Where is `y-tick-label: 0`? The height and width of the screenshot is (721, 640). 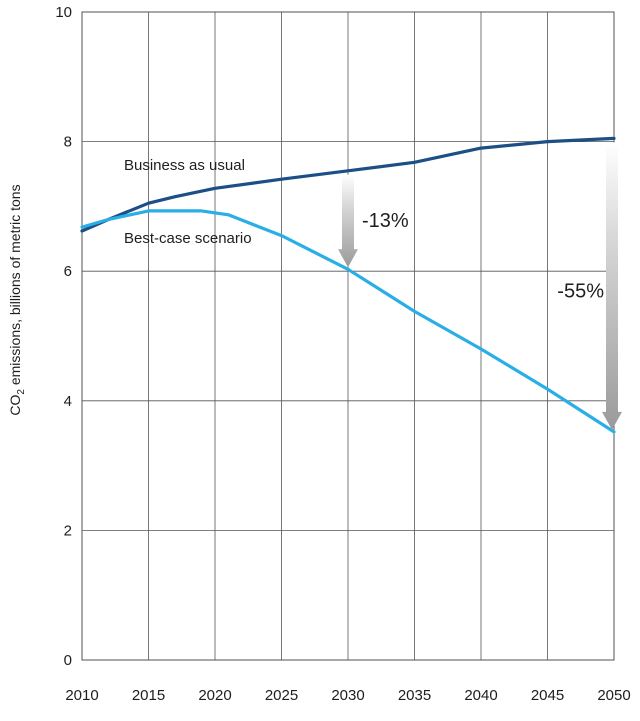
y-tick-label: 0 is located at coordinates (68, 660).